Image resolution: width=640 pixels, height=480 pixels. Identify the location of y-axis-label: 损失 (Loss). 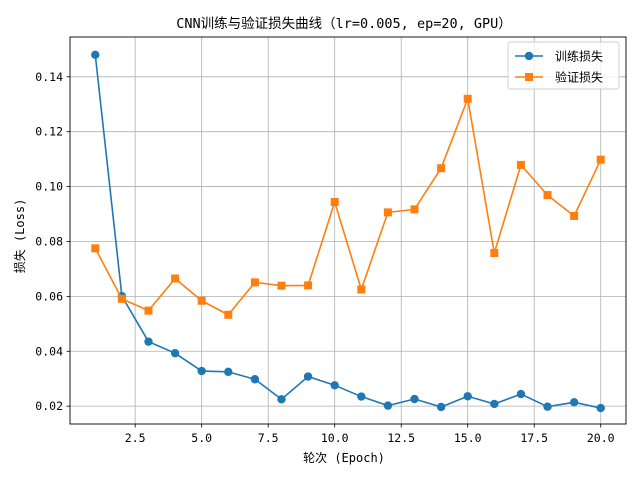
(19, 236).